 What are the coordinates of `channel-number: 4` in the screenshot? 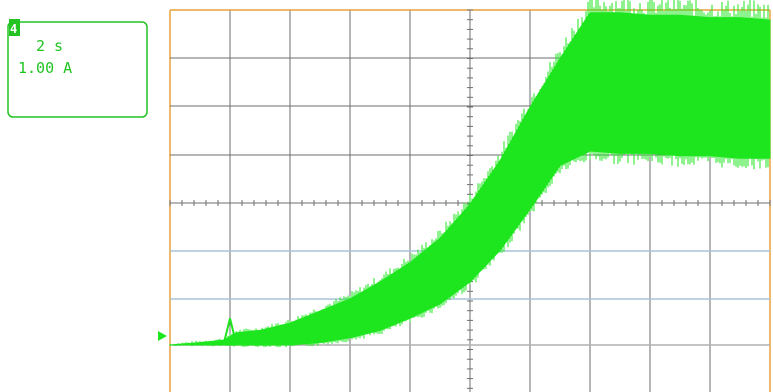 It's located at (13, 29).